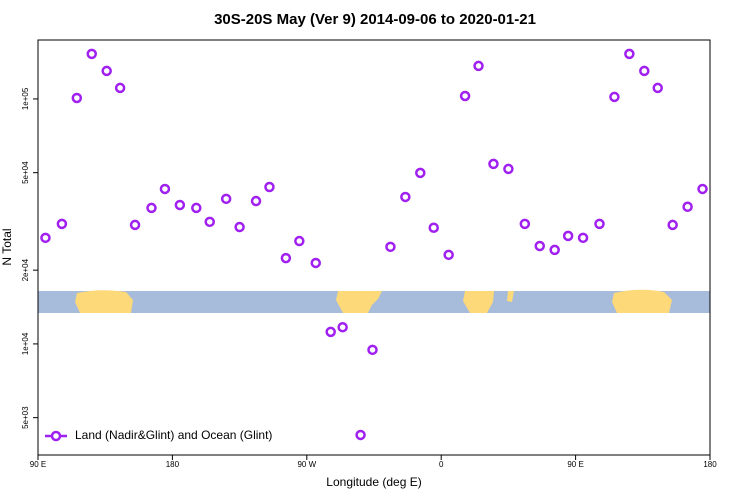  What do you see at coordinates (374, 301) in the screenshot?
I see `map-strip` at bounding box center [374, 301].